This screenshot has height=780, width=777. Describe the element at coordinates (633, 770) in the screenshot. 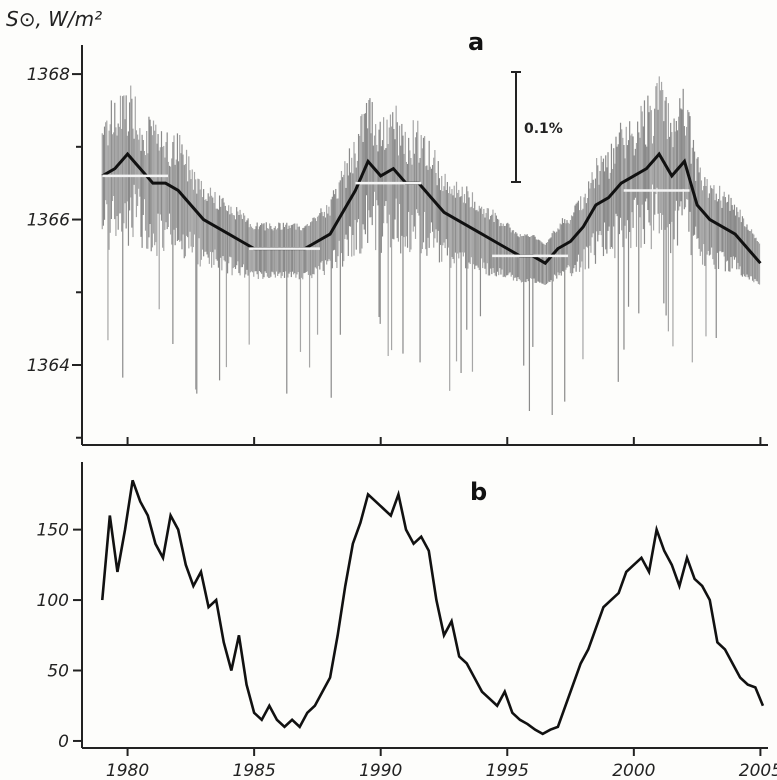

I see `panel-b-x-tick-label: 2000` at that location.